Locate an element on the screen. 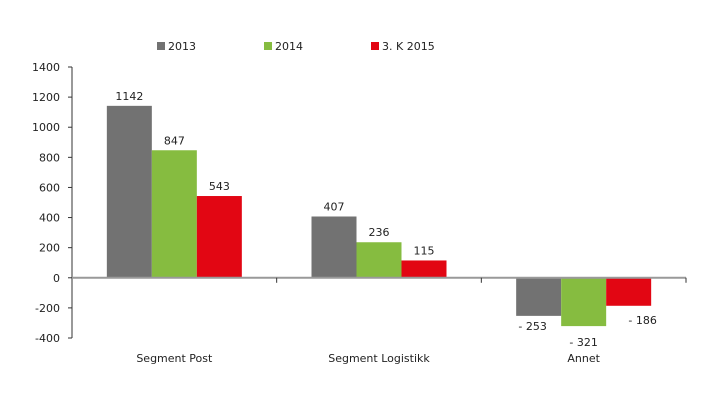 This screenshot has width=719, height=404. data-label: - 186 is located at coordinates (642, 320).